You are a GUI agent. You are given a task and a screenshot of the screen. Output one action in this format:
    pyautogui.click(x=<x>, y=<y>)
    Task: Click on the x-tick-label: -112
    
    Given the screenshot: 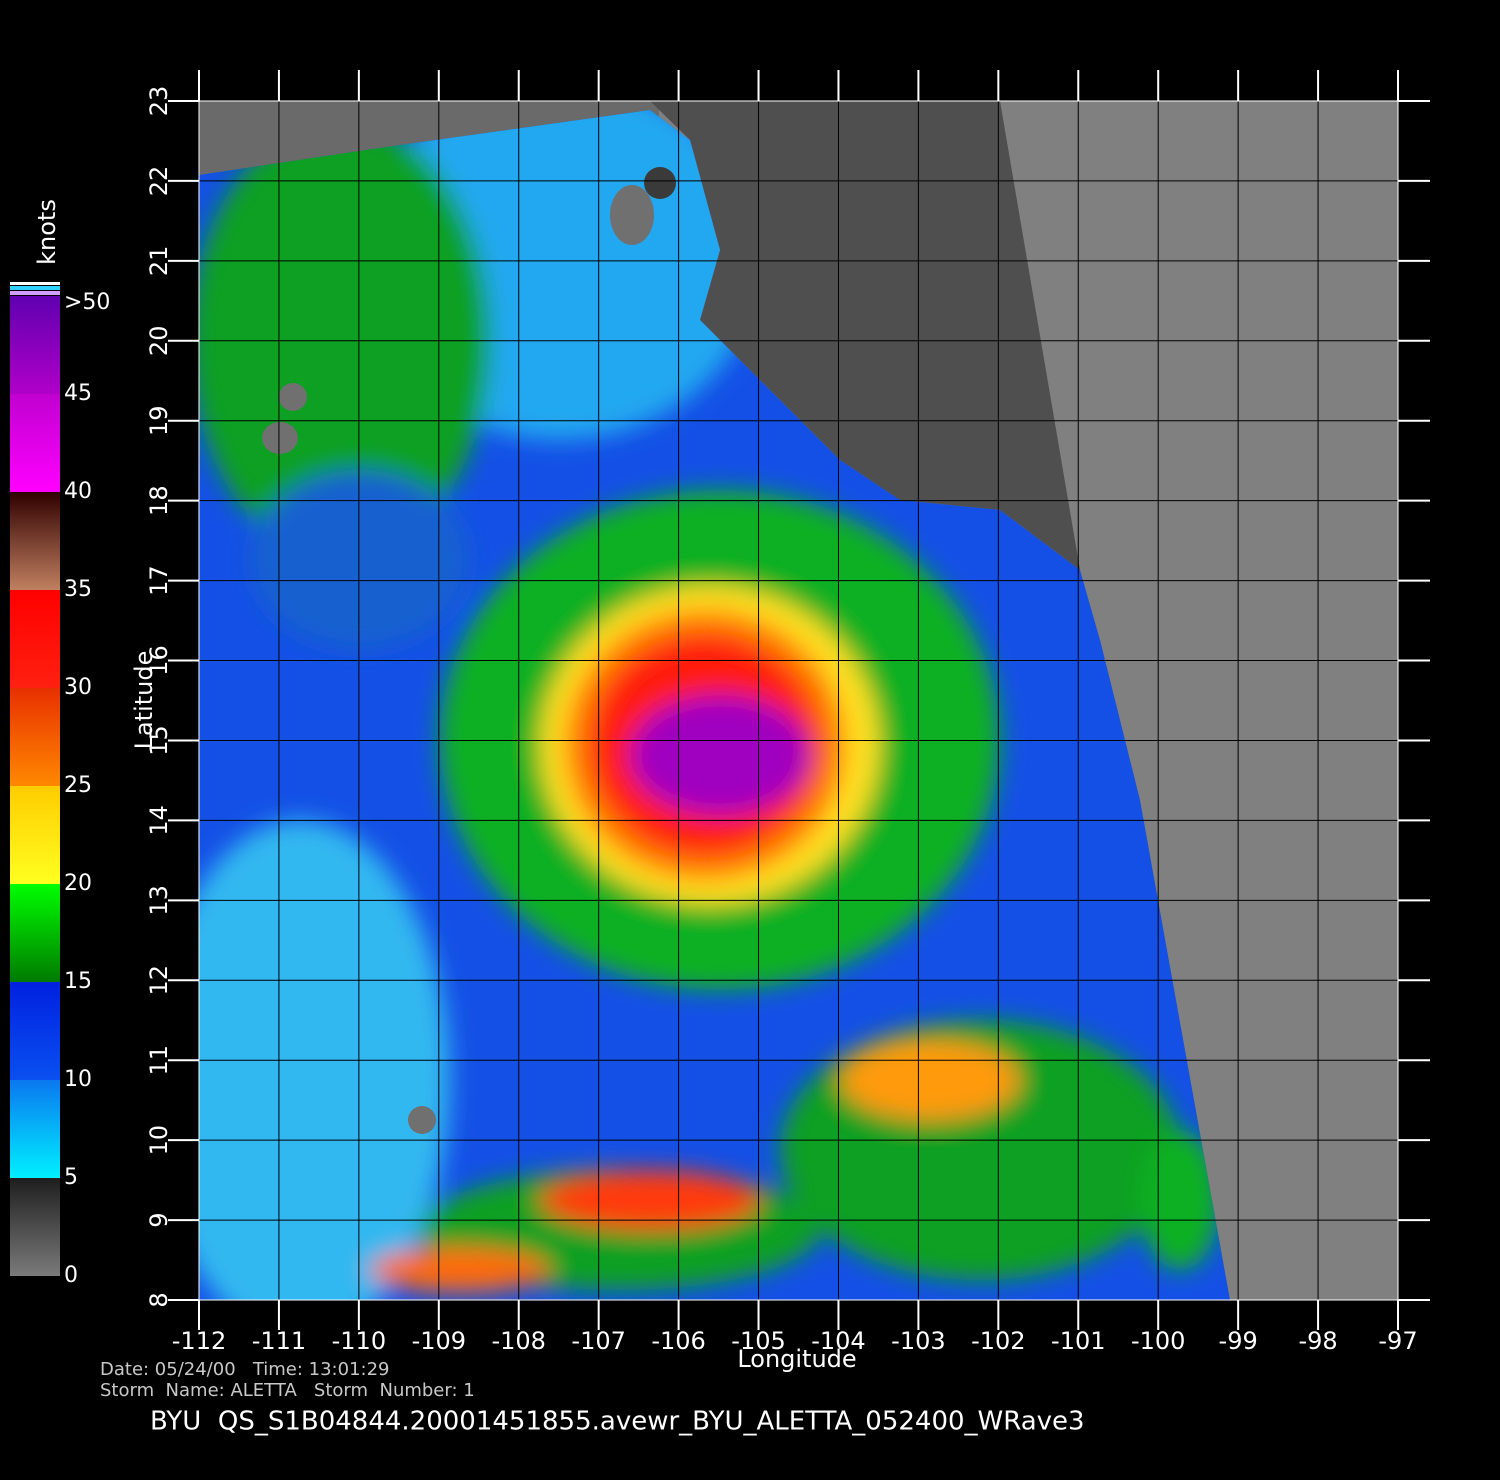 What is the action you would take?
    pyautogui.click(x=199, y=1341)
    